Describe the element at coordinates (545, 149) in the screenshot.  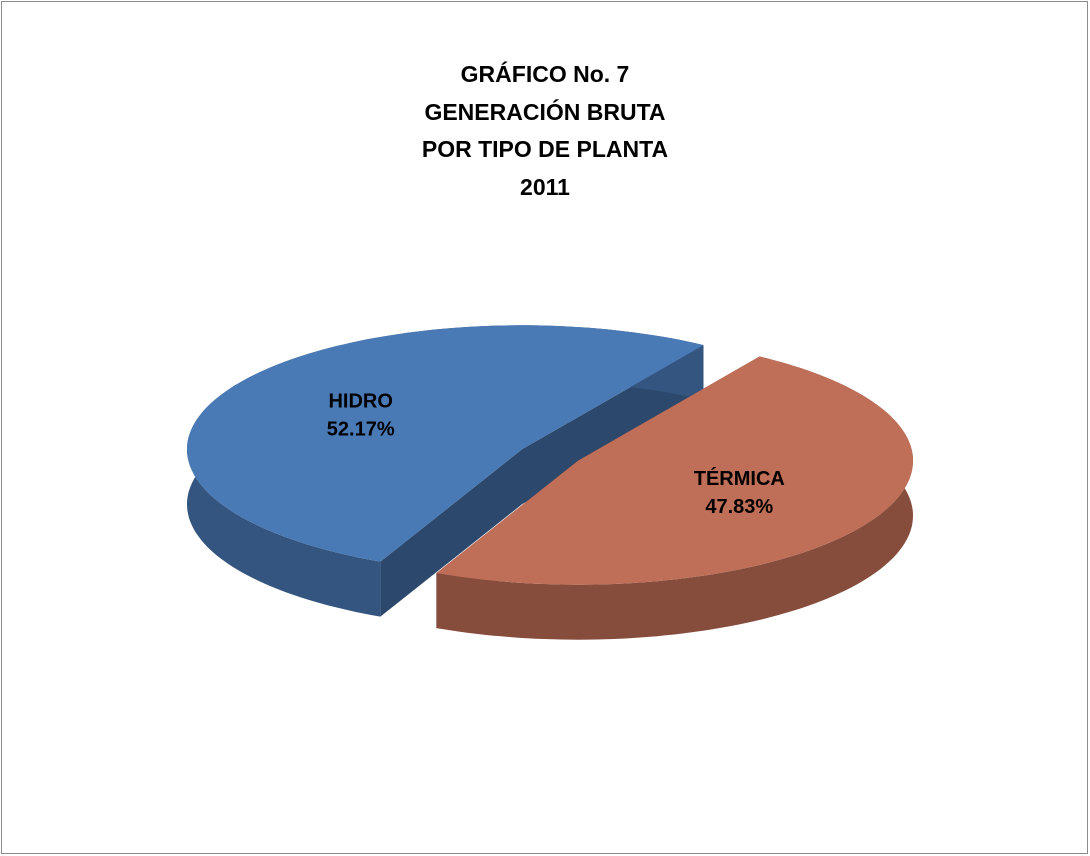
I see `chart-title: POR TIPO DE PLANTA` at that location.